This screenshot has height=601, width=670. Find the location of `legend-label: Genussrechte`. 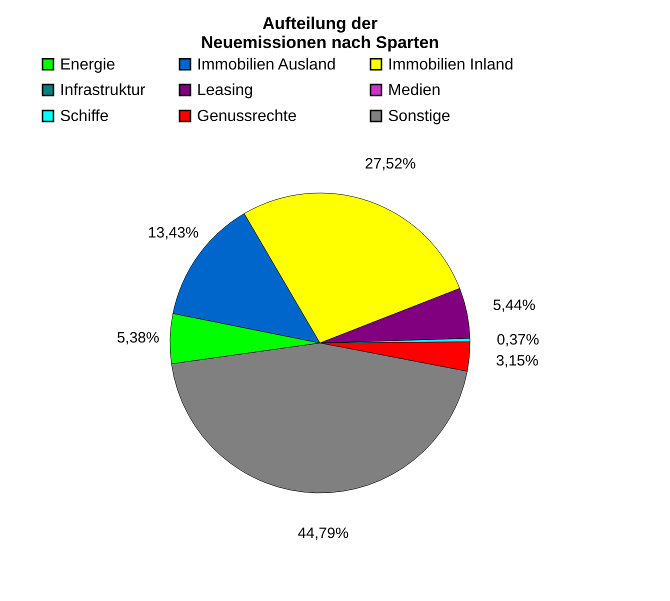

legend-label: Genussrechte is located at coordinates (247, 116).